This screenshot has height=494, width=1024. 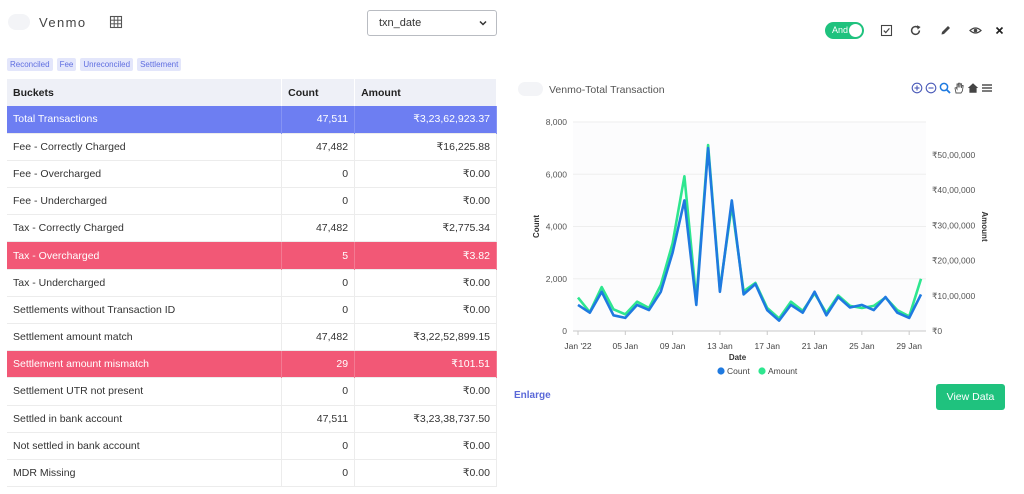 I want to click on table-row: MDR Missing 0 ₹0.00, so click(x=252, y=473).